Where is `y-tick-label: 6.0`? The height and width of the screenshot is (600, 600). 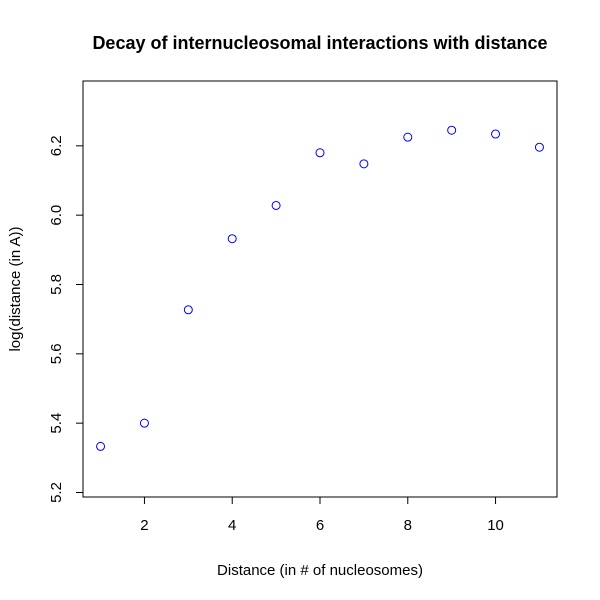 y-tick-label: 6.0 is located at coordinates (56, 215).